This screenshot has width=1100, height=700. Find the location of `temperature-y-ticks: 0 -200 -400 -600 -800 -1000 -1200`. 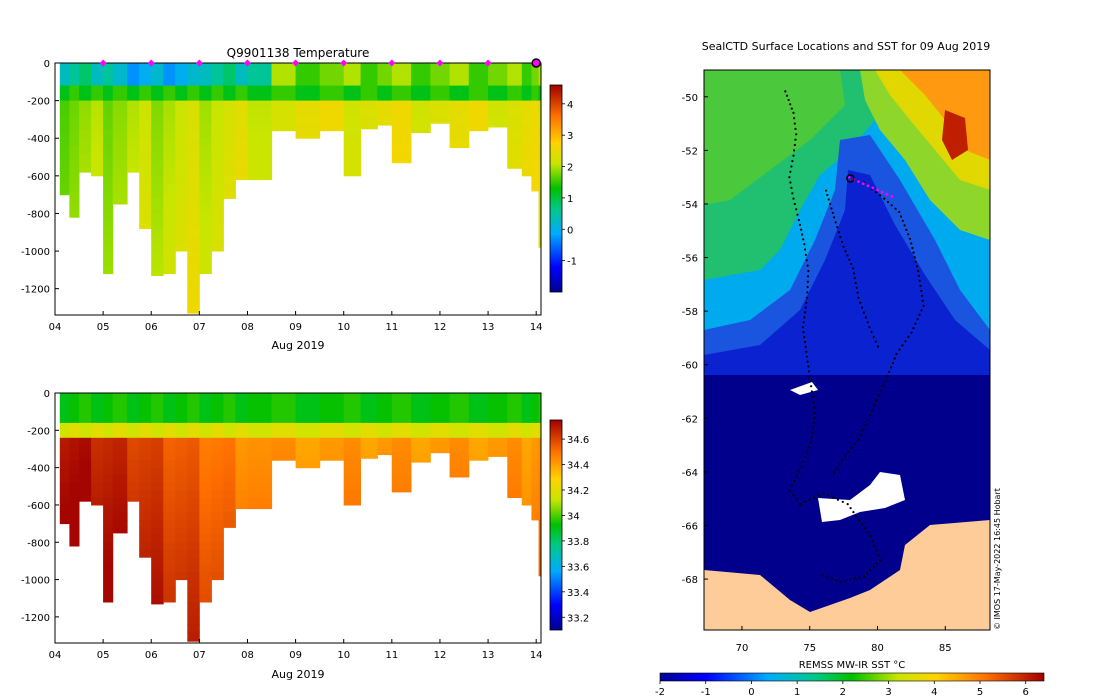

temperature-y-ticks: 0 -200 -400 -600 -800 -1000 -1200 is located at coordinates (40, 177).